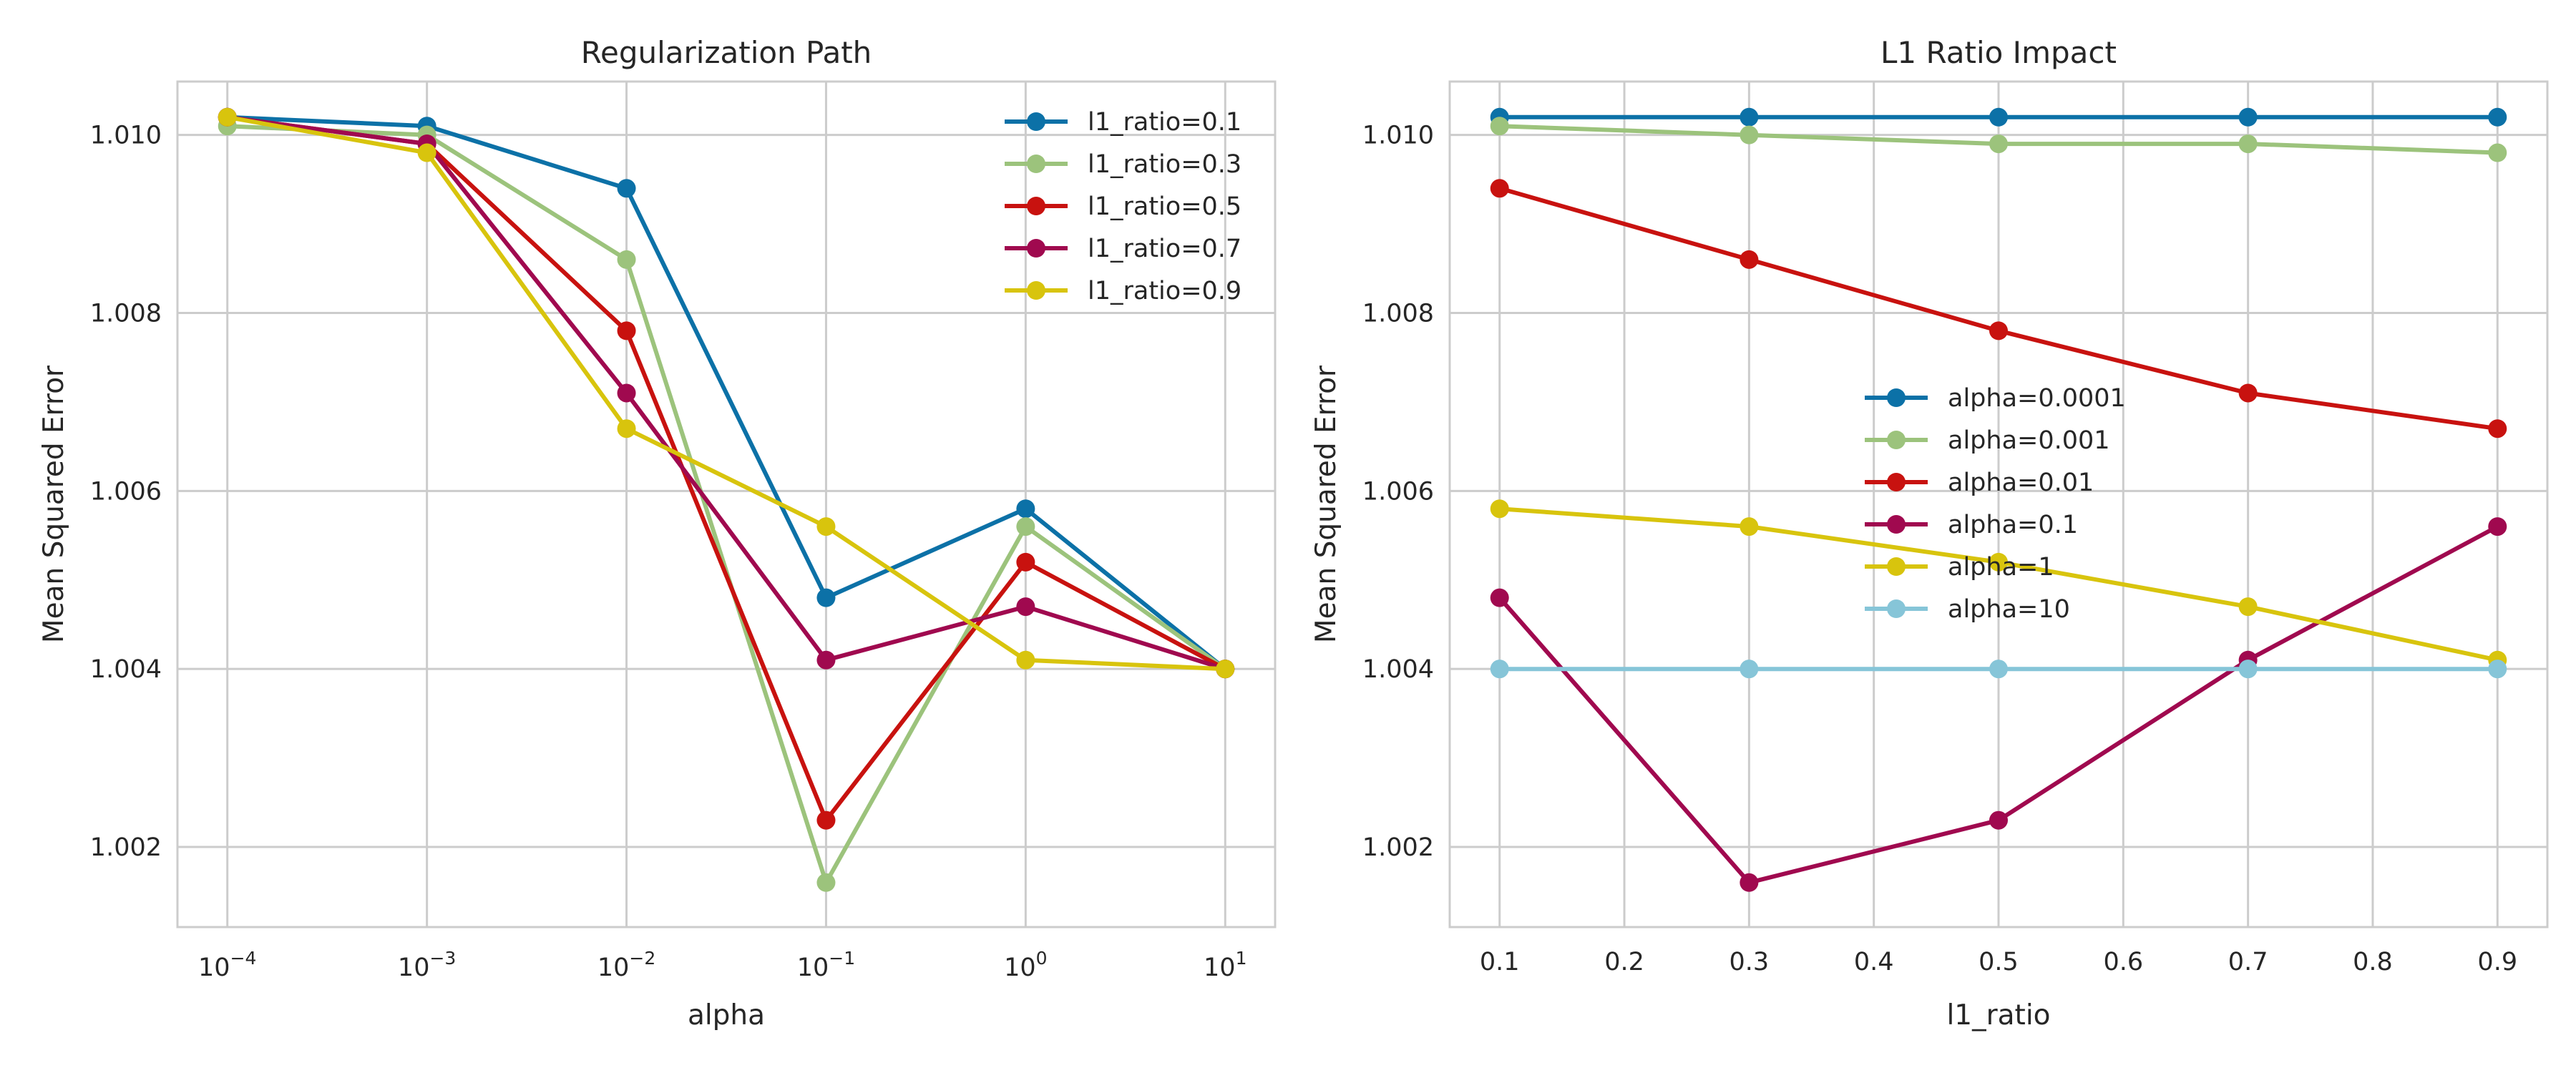 This screenshot has width=2576, height=1073. What do you see at coordinates (1025, 965) in the screenshot?
I see `x-tick-label: 10⁰` at bounding box center [1025, 965].